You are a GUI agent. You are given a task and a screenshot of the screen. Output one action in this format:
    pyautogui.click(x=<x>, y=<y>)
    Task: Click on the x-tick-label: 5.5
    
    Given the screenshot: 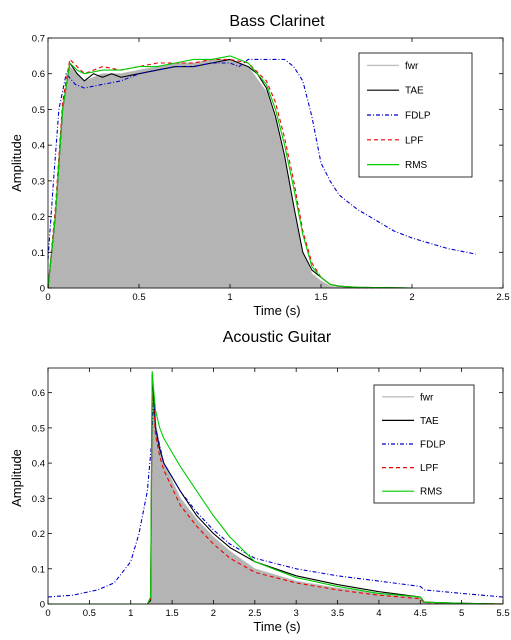 What is the action you would take?
    pyautogui.click(x=502, y=613)
    